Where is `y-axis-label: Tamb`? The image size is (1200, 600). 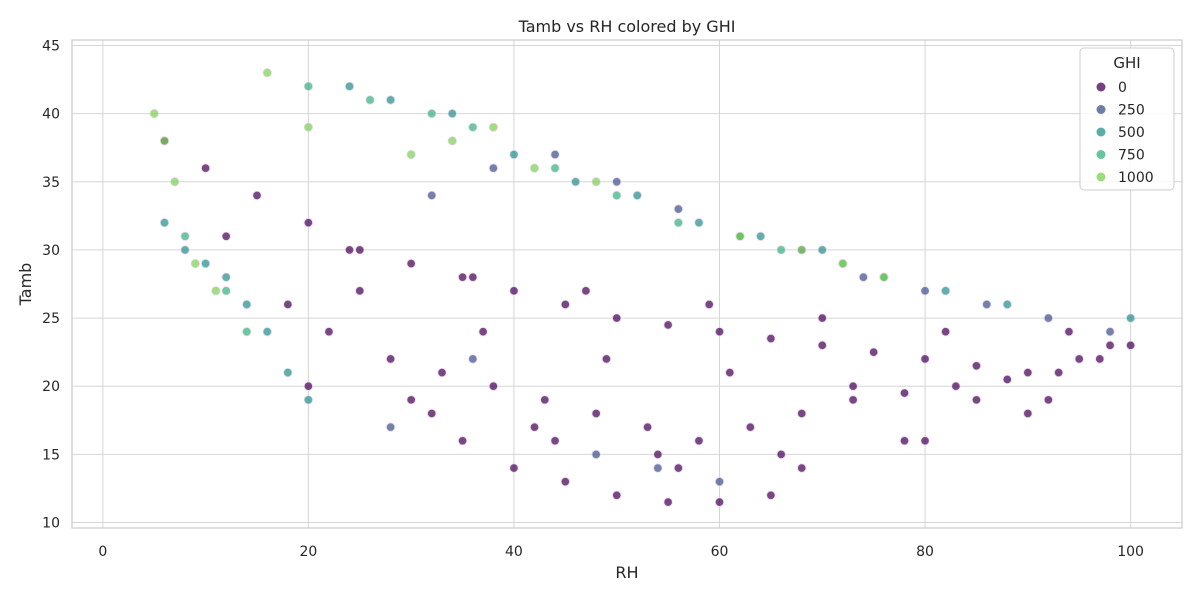 y-axis-label: Tamb is located at coordinates (25, 285).